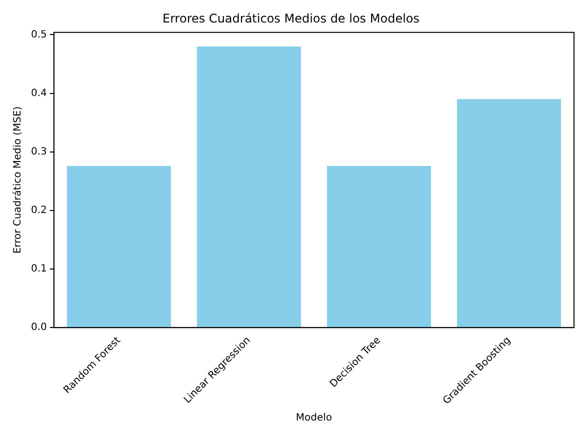 This screenshot has width=588, height=434. What do you see at coordinates (38, 328) in the screenshot?
I see `y-tick-label: 0.0` at bounding box center [38, 328].